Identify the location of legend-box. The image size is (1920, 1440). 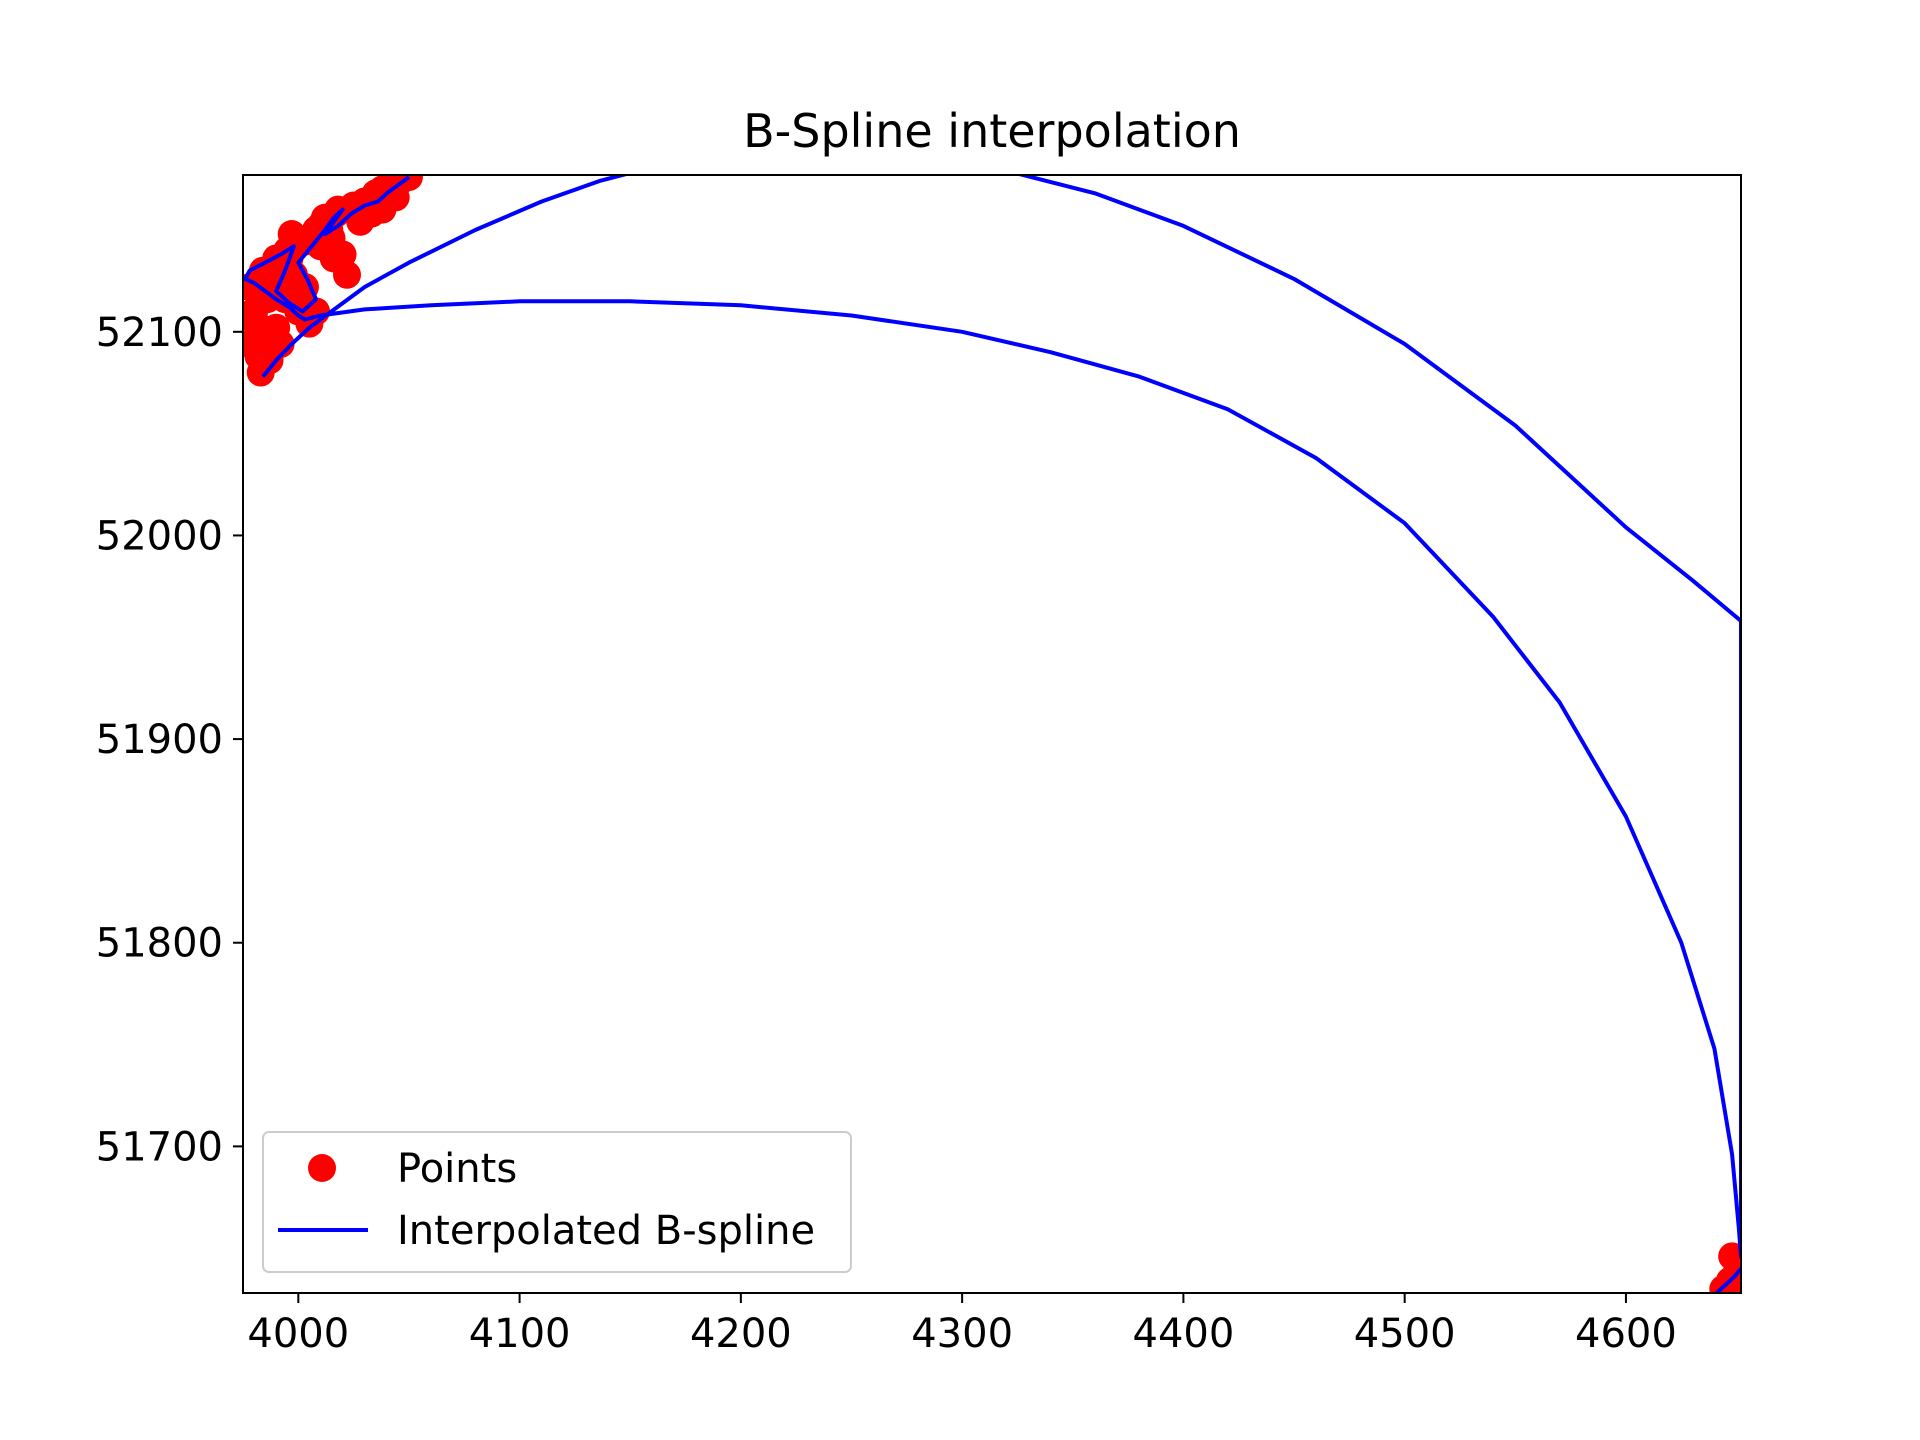
(557, 1202).